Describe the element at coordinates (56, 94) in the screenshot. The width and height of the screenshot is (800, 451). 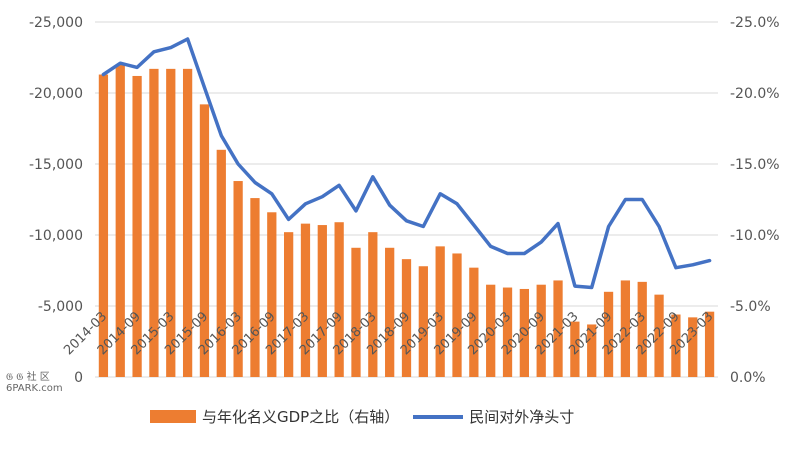
I see `left-tick-label: -20,000` at that location.